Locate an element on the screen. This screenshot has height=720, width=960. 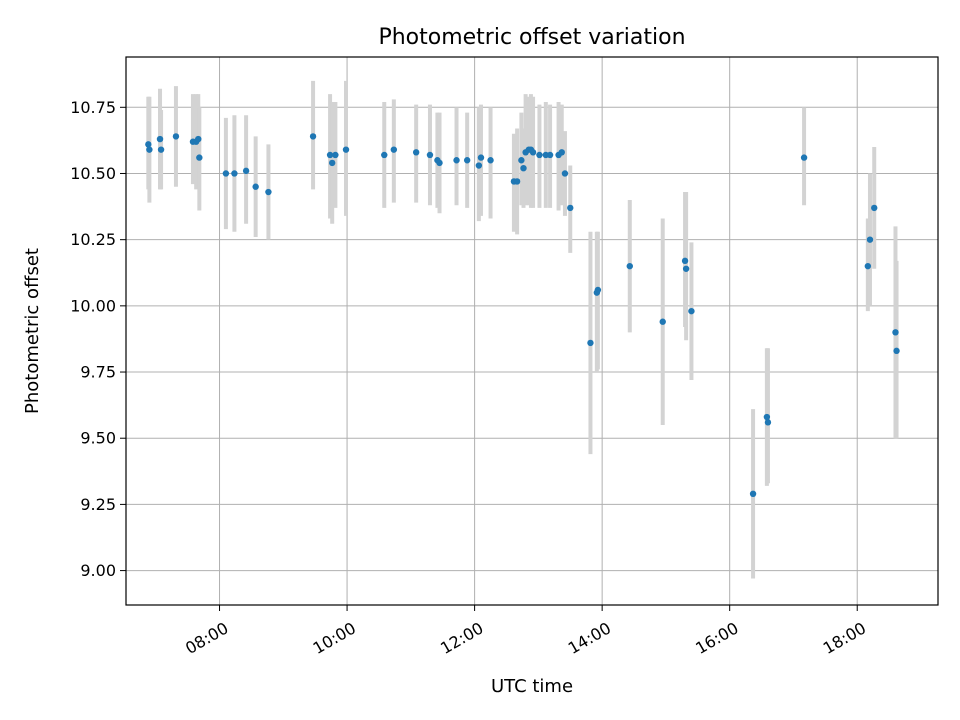
x-axis-label: UTC time is located at coordinates (532, 686).